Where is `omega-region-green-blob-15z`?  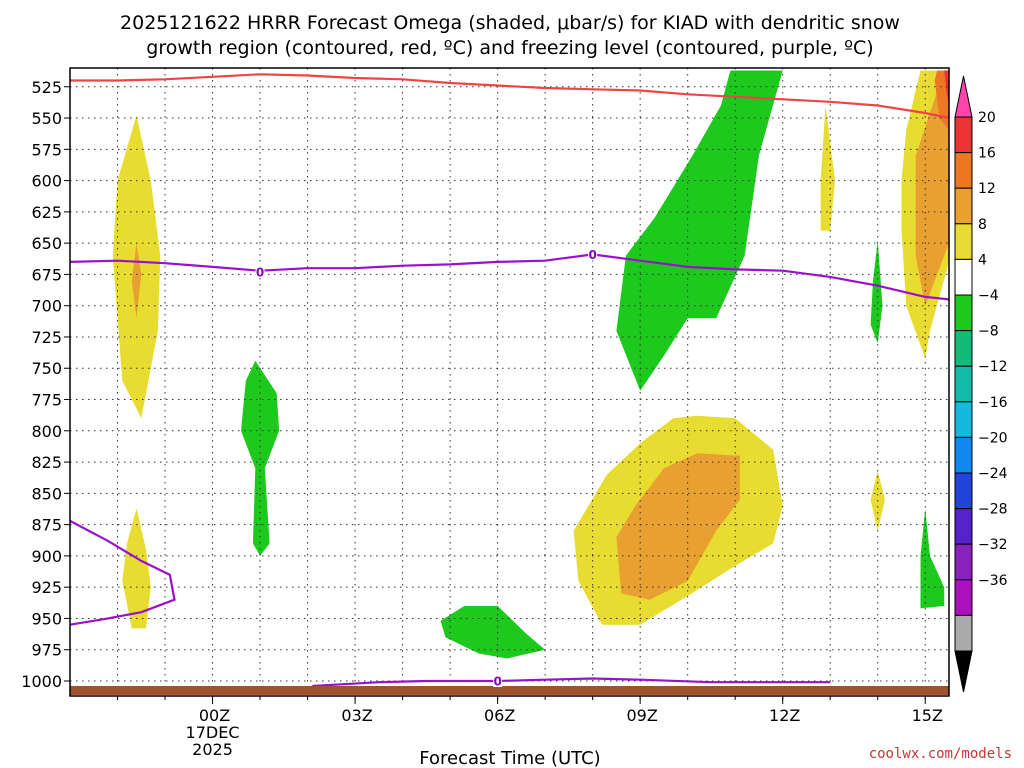 omega-region-green-blob-15z is located at coordinates (932, 558).